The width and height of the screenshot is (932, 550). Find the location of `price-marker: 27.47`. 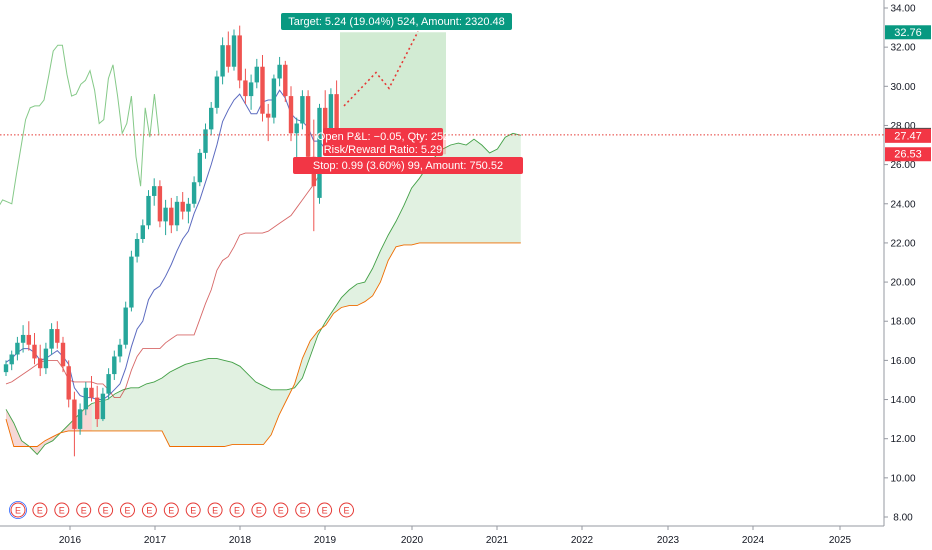

price-marker: 27.47 is located at coordinates (908, 135).